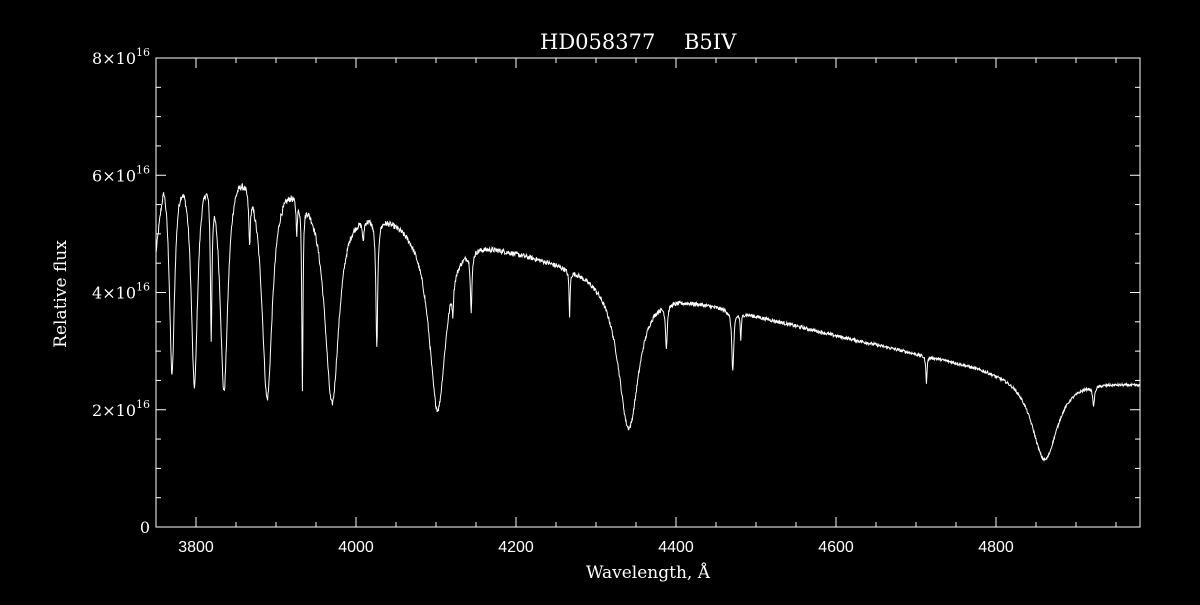 Image resolution: width=1200 pixels, height=605 pixels. I want to click on y-tick-label: 4×10¹⁶, so click(121, 292).